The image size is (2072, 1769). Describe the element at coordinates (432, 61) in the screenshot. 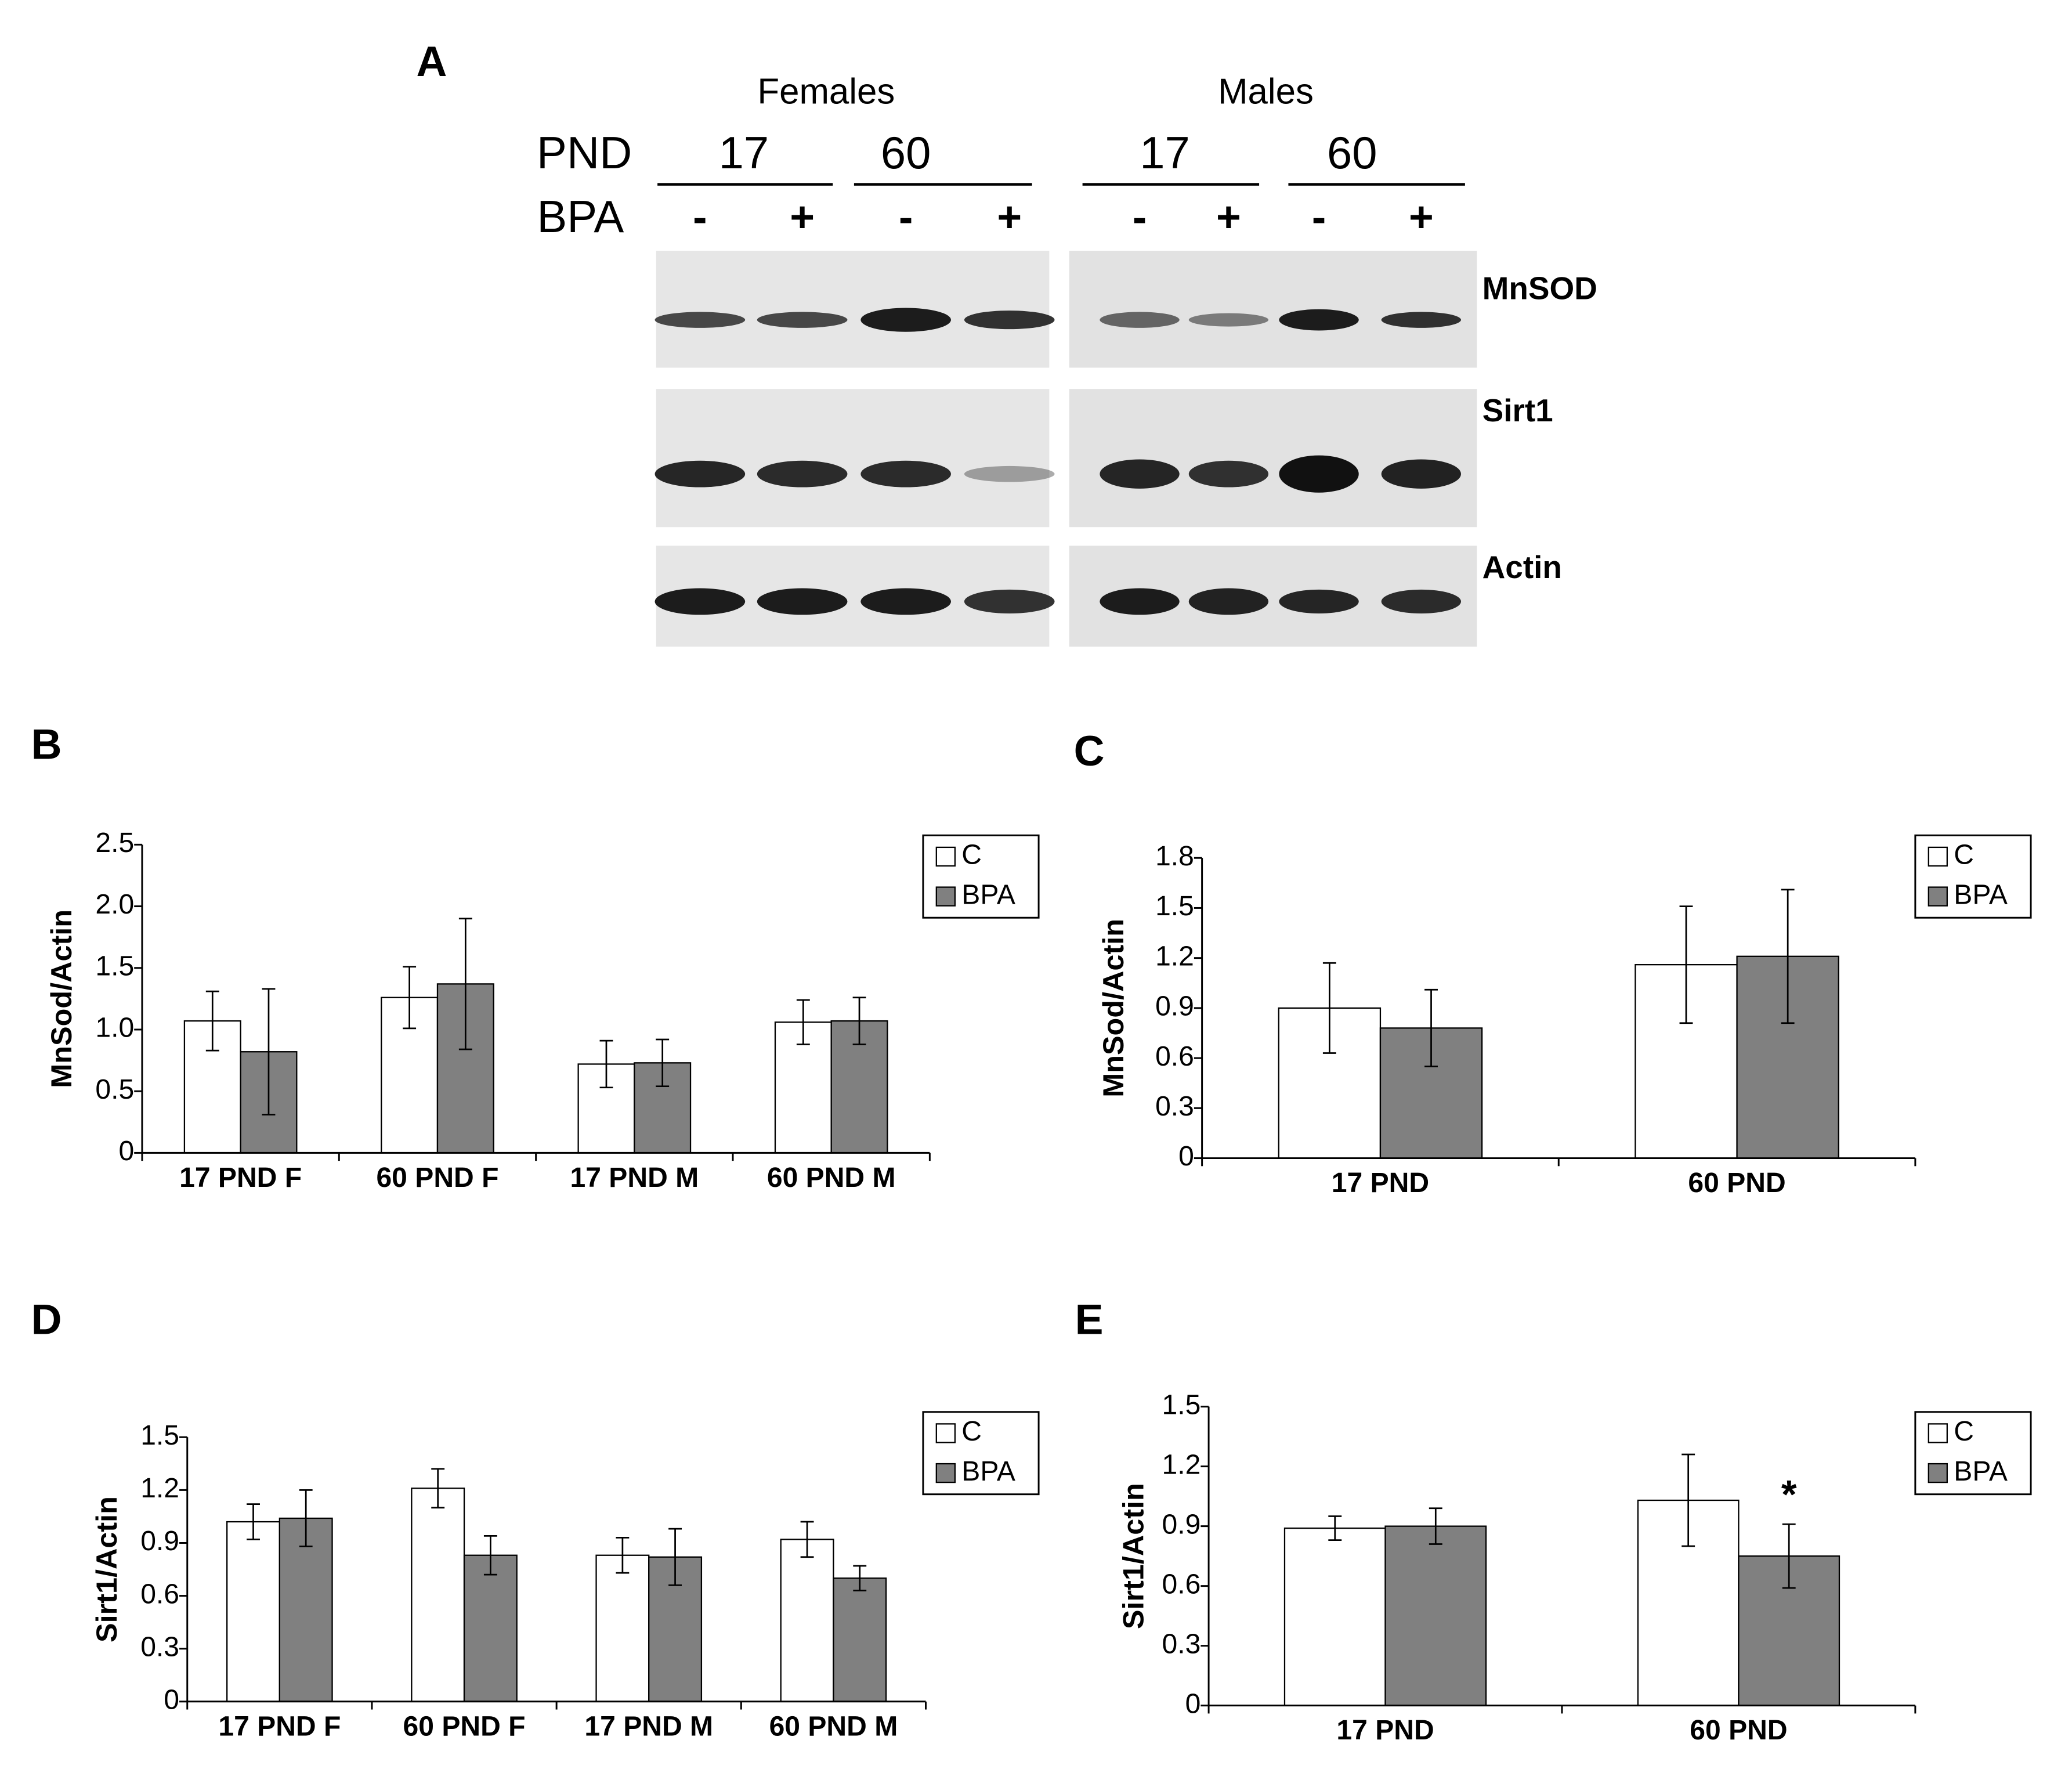

I see `panel-label: A` at that location.